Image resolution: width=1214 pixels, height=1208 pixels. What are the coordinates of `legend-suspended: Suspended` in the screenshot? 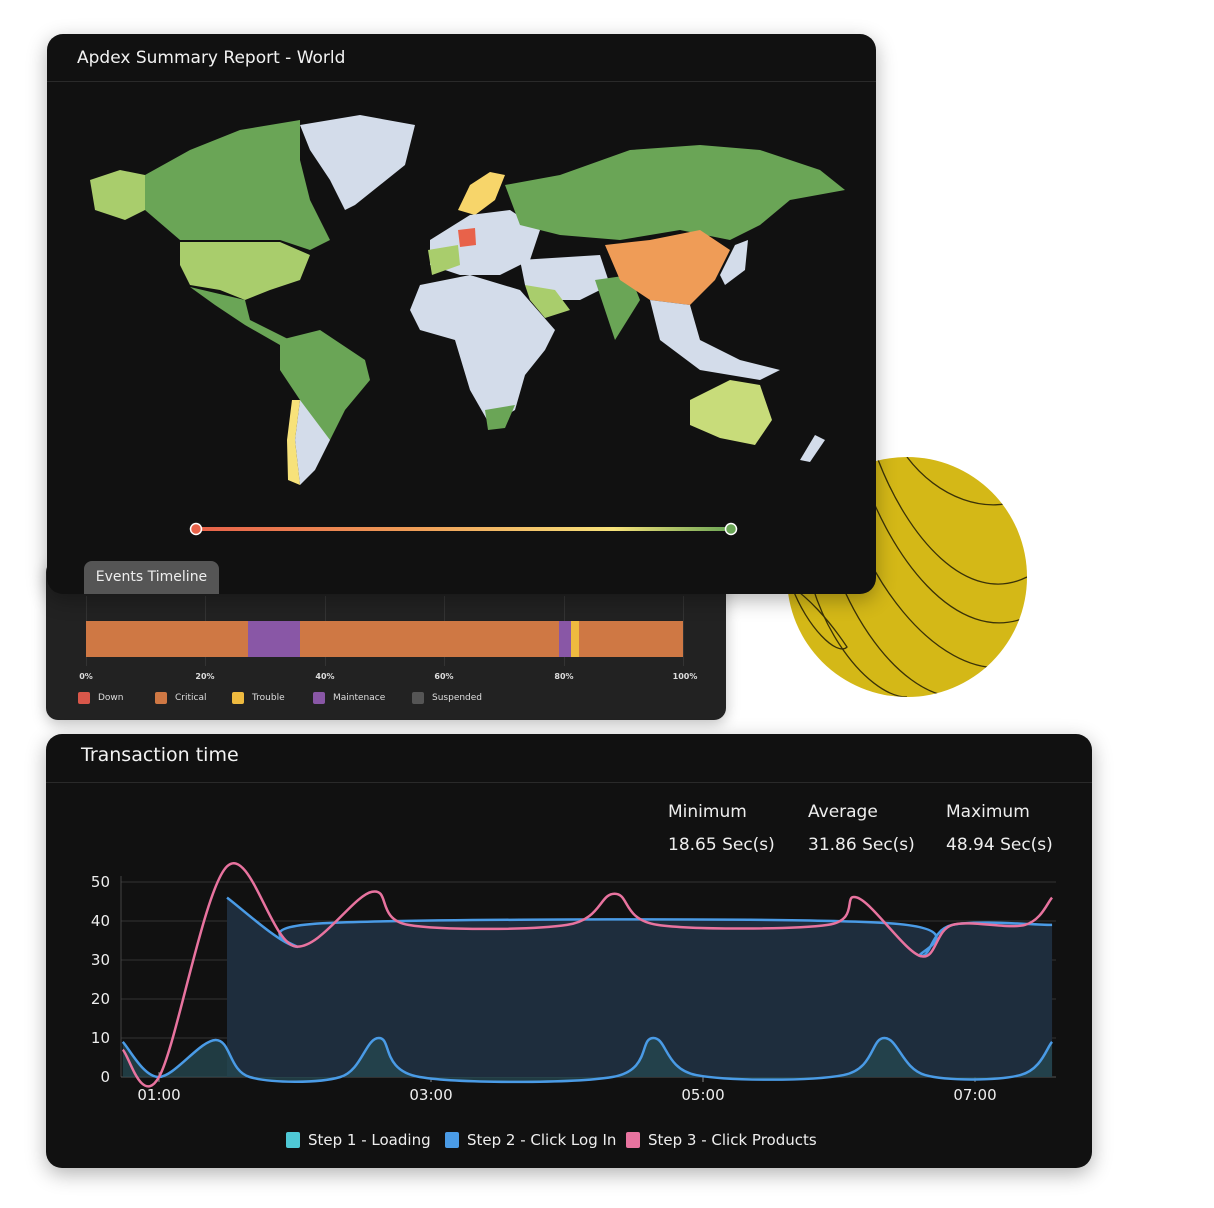 It's located at (447, 698).